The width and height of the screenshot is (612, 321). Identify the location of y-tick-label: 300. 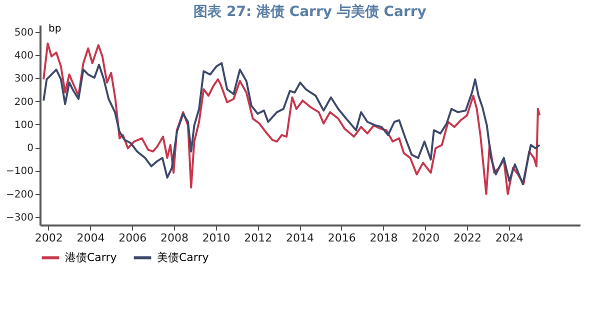
(24, 79).